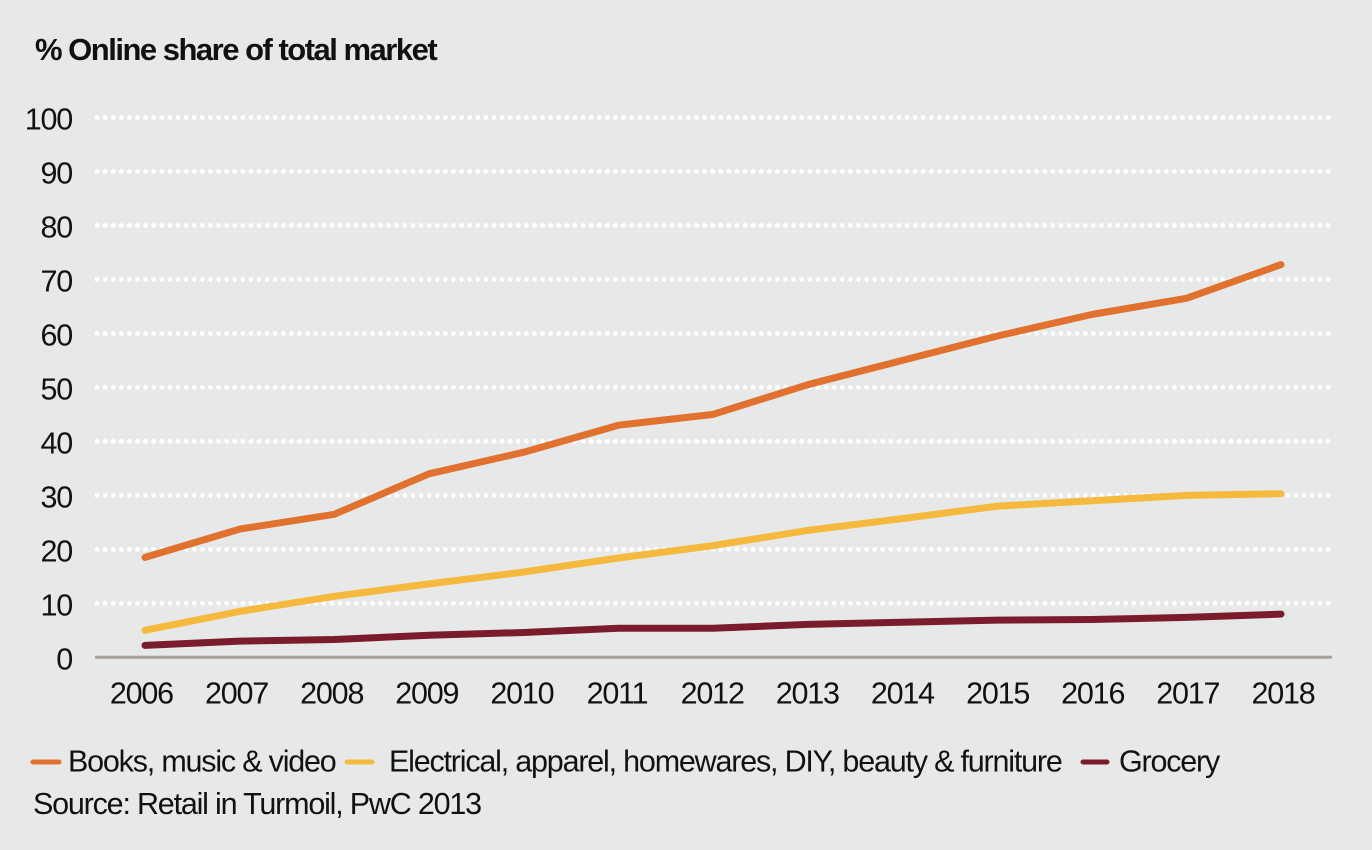 This screenshot has height=850, width=1372. I want to click on svg-text: 2007, so click(236, 693).